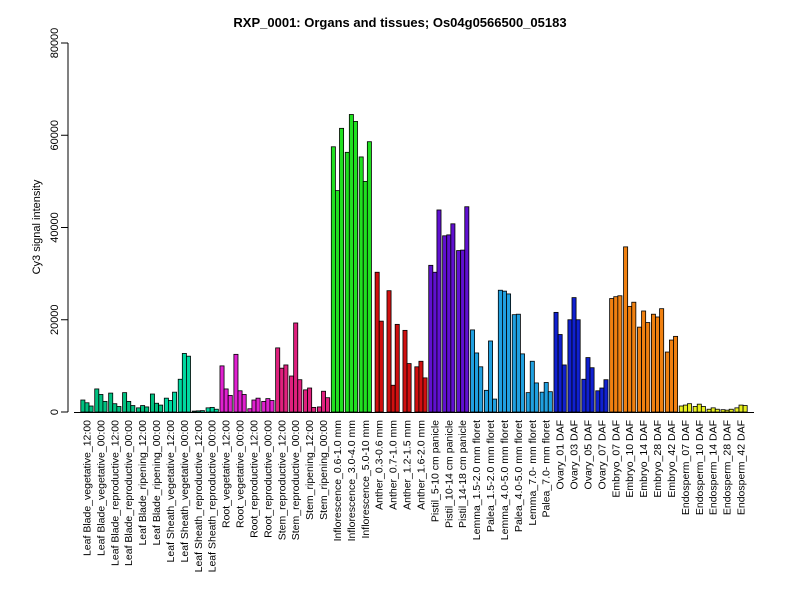  Describe the element at coordinates (55, 319) in the screenshot. I see `y-tick-label: 20000` at that location.